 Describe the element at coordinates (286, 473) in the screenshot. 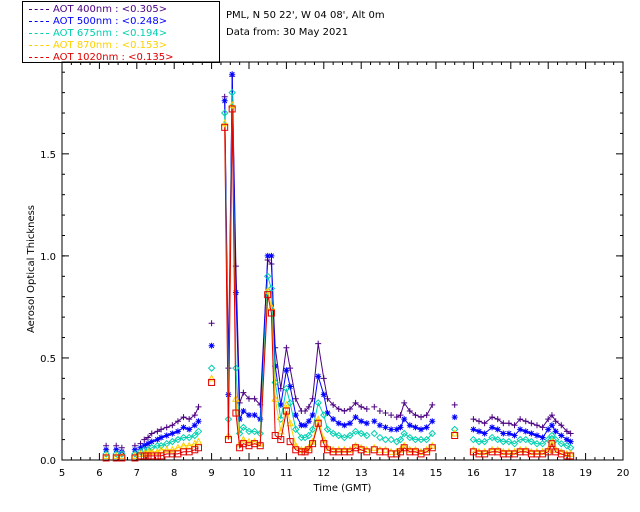

I see `x-tick-label: 11` at that location.